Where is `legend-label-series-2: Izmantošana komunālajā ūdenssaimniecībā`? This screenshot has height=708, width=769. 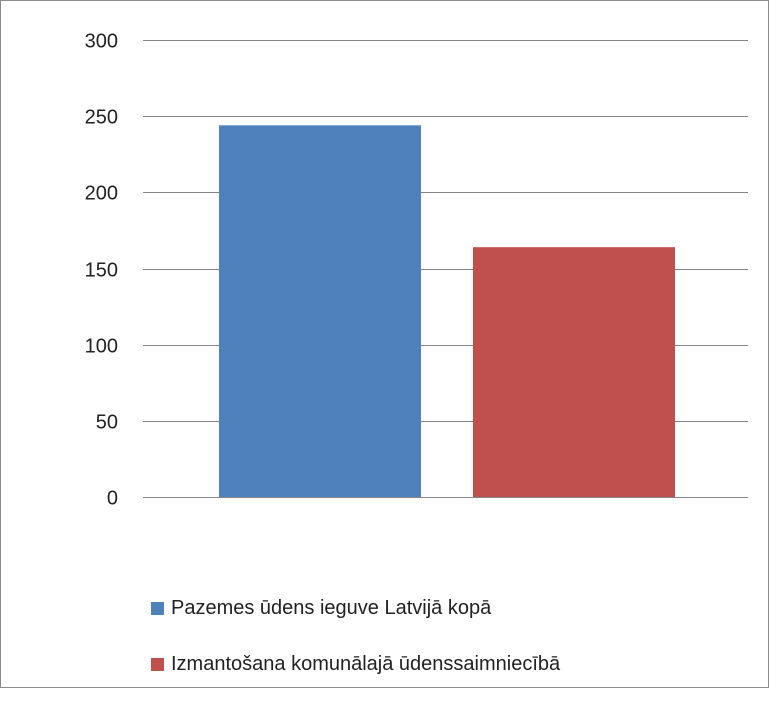
legend-label-series-2: Izmantošana komunālajā ūdenssaimniecībā is located at coordinates (366, 663).